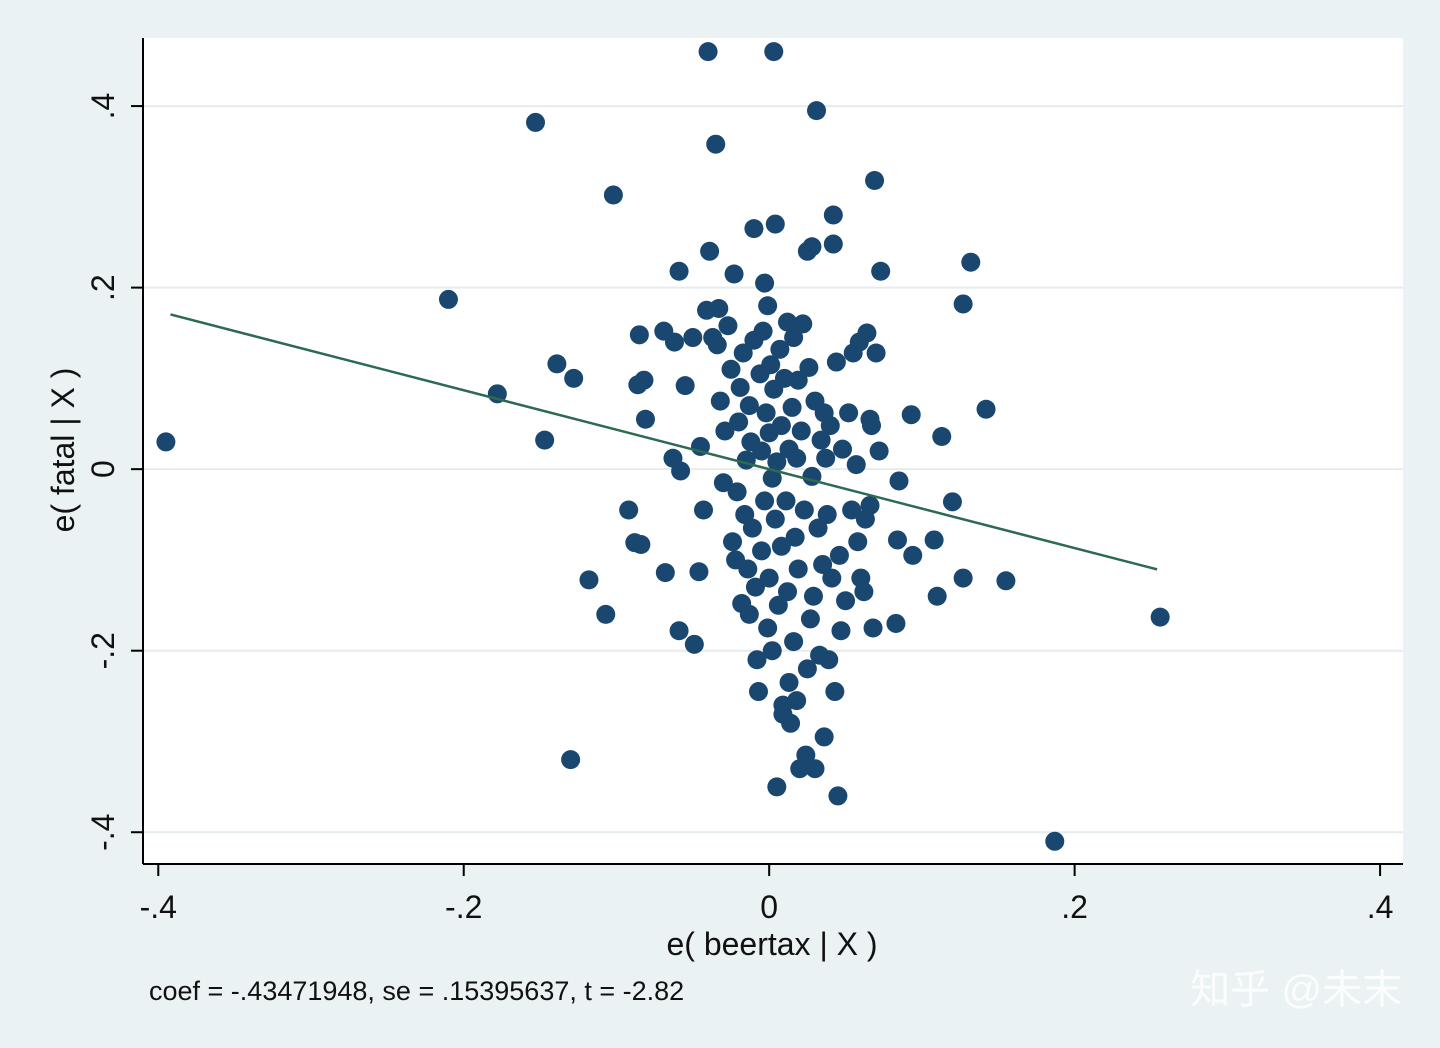 The image size is (1440, 1048). What do you see at coordinates (103, 287) in the screenshot?
I see `y-tick-label: .2` at bounding box center [103, 287].